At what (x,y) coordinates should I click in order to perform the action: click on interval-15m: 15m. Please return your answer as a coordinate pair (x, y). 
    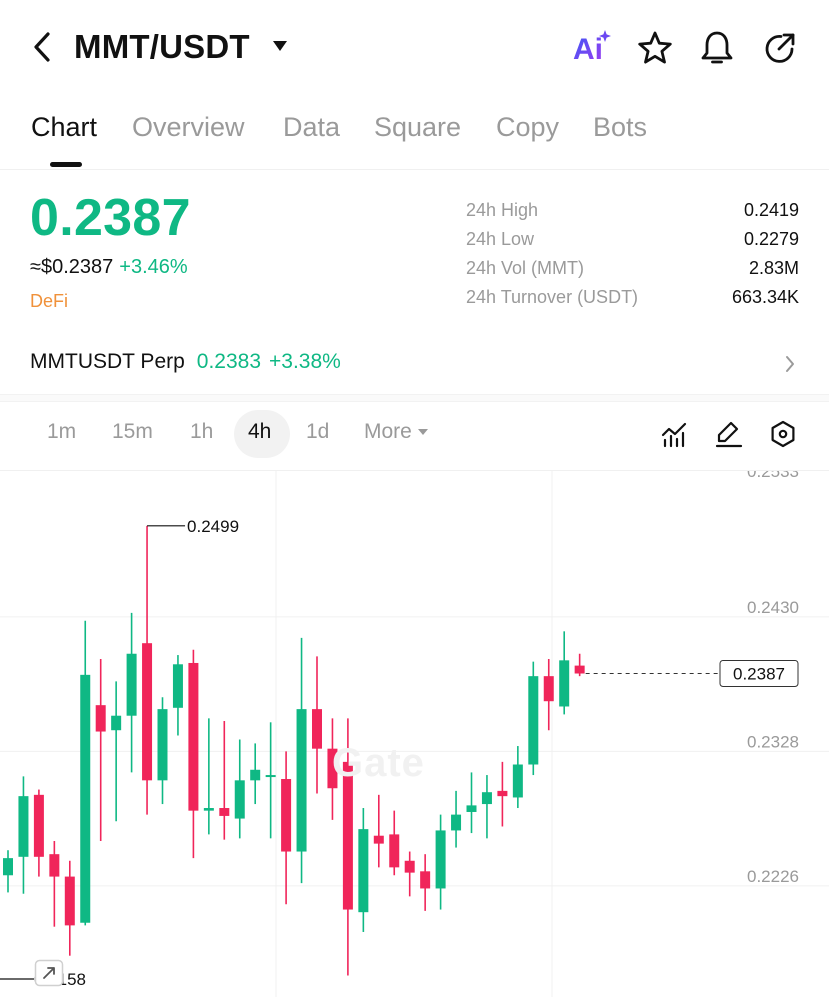
    Looking at the image, I should click on (132, 431).